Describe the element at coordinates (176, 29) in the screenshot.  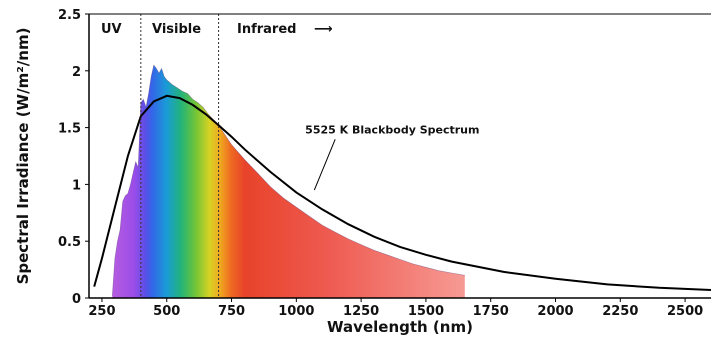
I see `visible-label: Visible` at that location.